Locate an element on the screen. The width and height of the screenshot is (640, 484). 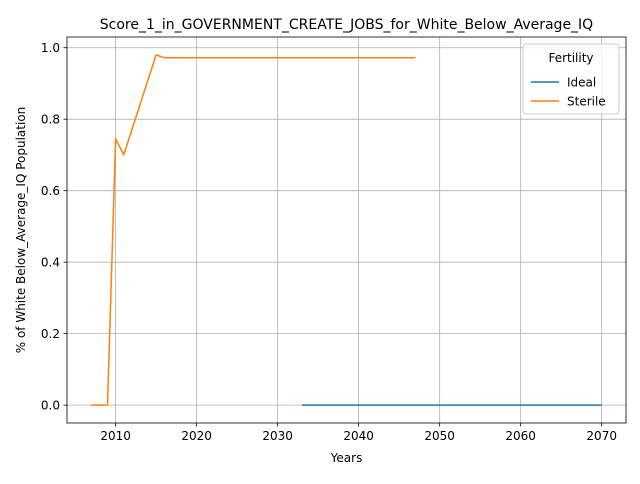
y-tick-label: 0.2 is located at coordinates (50, 334).